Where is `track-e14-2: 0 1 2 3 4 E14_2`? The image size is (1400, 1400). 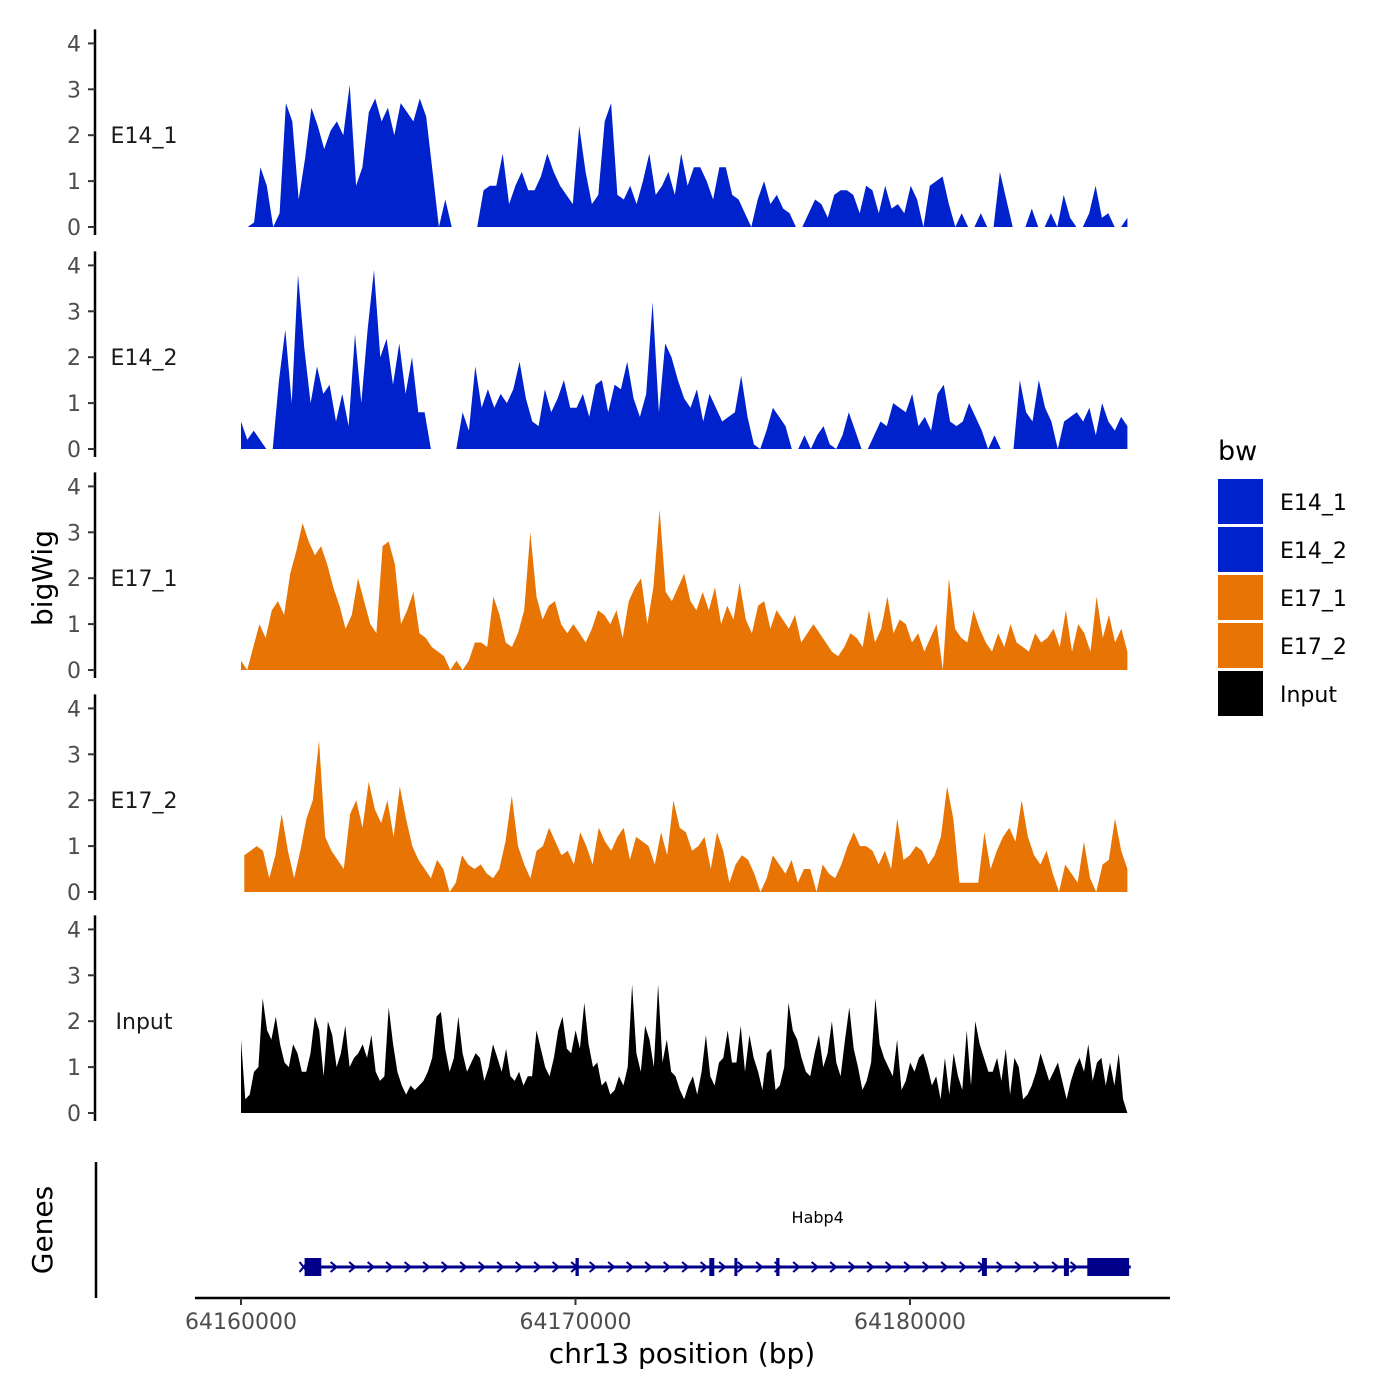
track-e14-2: 0 1 2 3 4 E14_2 is located at coordinates (597, 357).